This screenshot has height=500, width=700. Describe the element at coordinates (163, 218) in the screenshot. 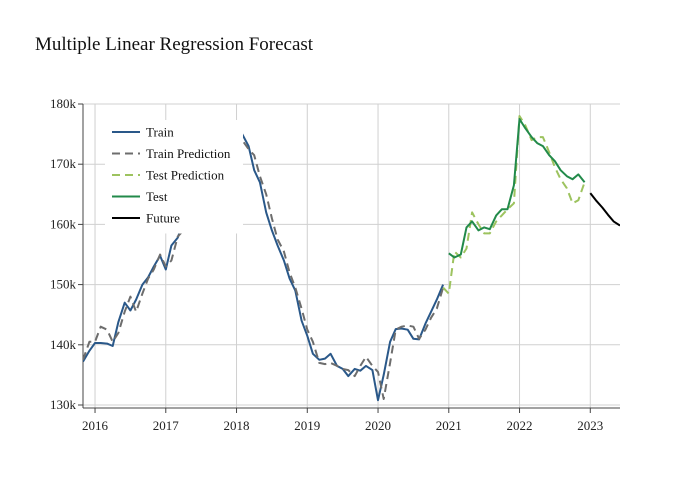

I see `legend-label: Future` at that location.